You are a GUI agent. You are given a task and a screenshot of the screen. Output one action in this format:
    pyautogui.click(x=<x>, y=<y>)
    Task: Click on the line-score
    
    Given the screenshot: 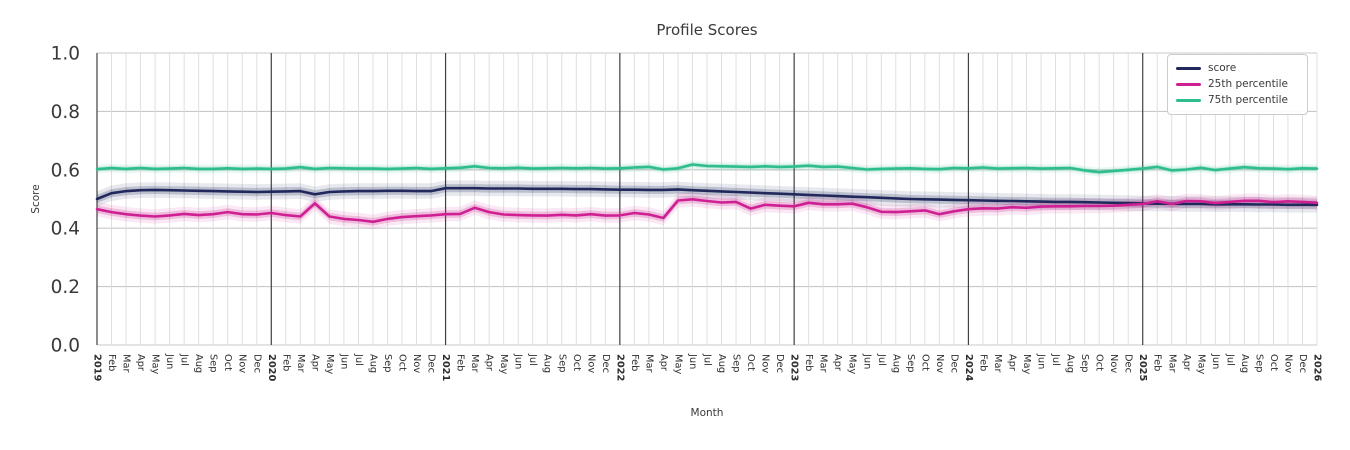 What is the action you would take?
    pyautogui.click(x=707, y=196)
    